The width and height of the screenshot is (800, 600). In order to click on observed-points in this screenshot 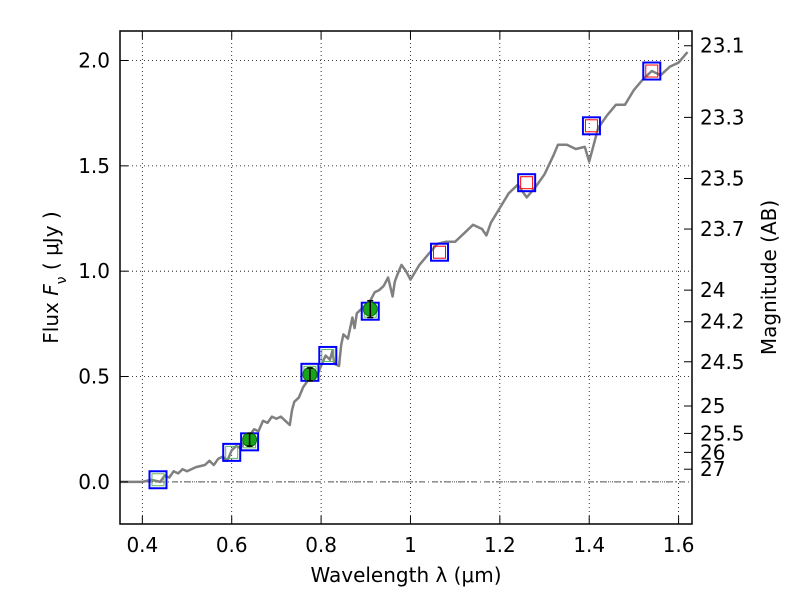, I will do `click(310, 373)`.